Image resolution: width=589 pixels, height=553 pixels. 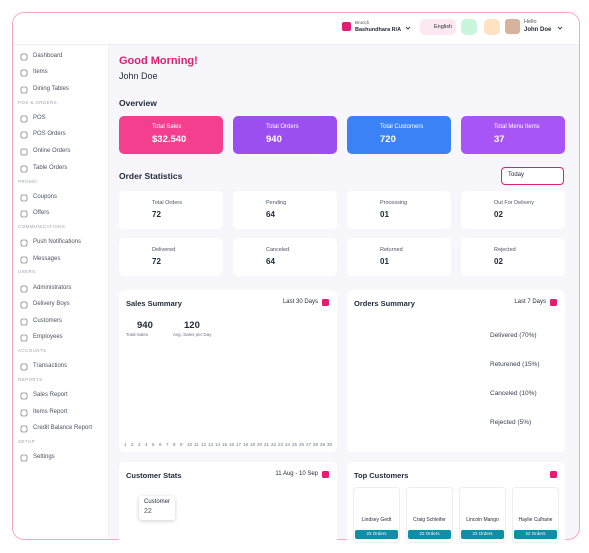 I want to click on x-label: 5, so click(x=153, y=444).